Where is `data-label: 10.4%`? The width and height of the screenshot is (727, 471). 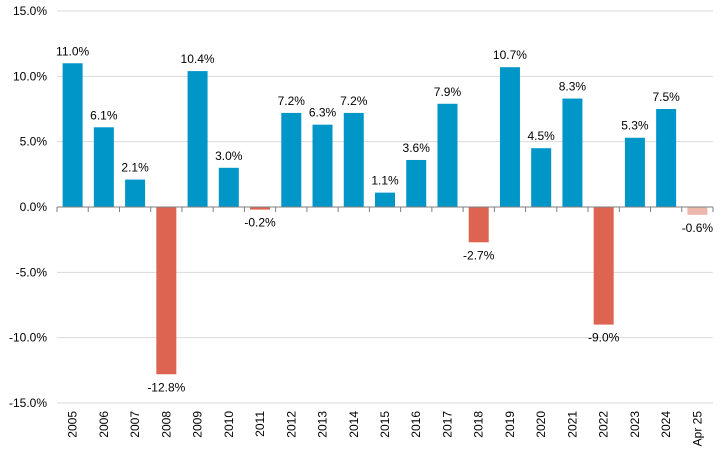
data-label: 10.4% is located at coordinates (198, 59).